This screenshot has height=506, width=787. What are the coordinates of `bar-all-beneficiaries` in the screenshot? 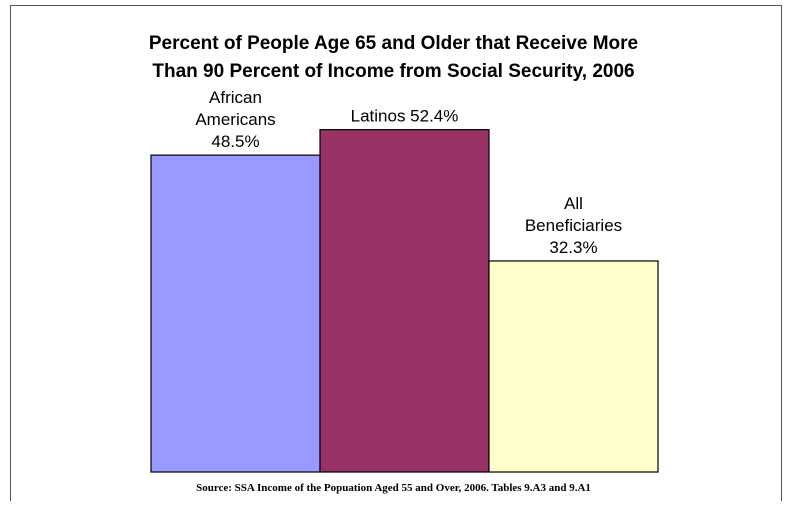 It's located at (573, 366).